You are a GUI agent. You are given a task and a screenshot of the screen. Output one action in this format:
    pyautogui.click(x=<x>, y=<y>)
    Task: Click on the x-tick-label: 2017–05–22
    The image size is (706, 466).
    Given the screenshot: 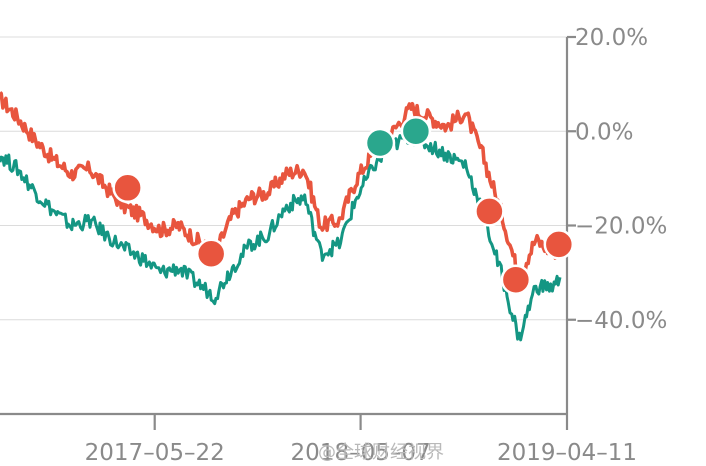 What is the action you would take?
    pyautogui.click(x=155, y=453)
    